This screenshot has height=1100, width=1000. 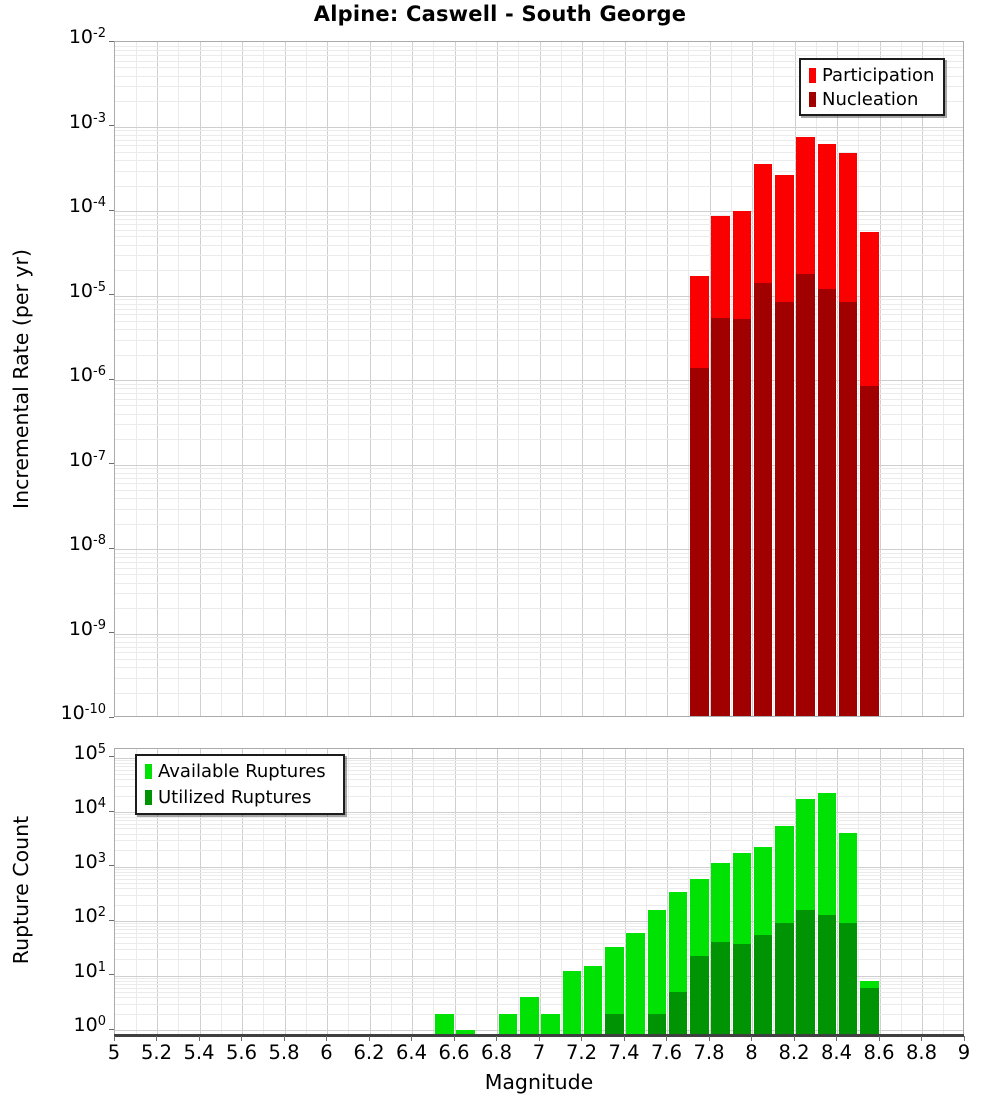 I want to click on legend-entry-nucleation: Nucleation, so click(x=872, y=99).